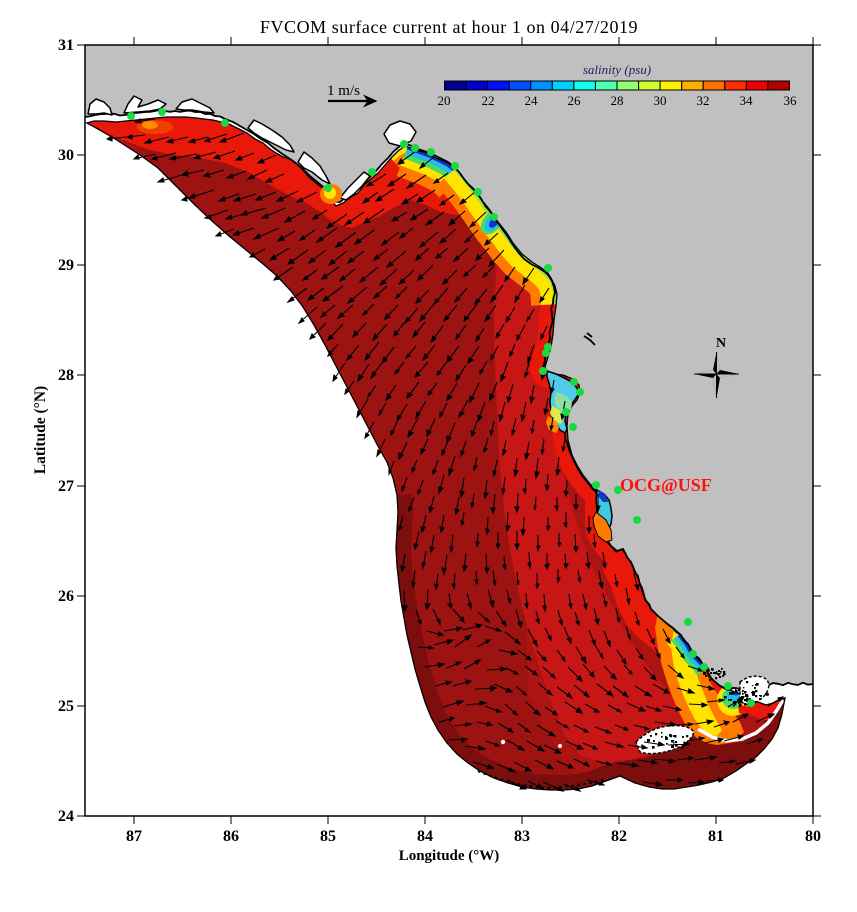 The height and width of the screenshot is (912, 857). Describe the element at coordinates (721, 343) in the screenshot. I see `svg-text: N` at that location.